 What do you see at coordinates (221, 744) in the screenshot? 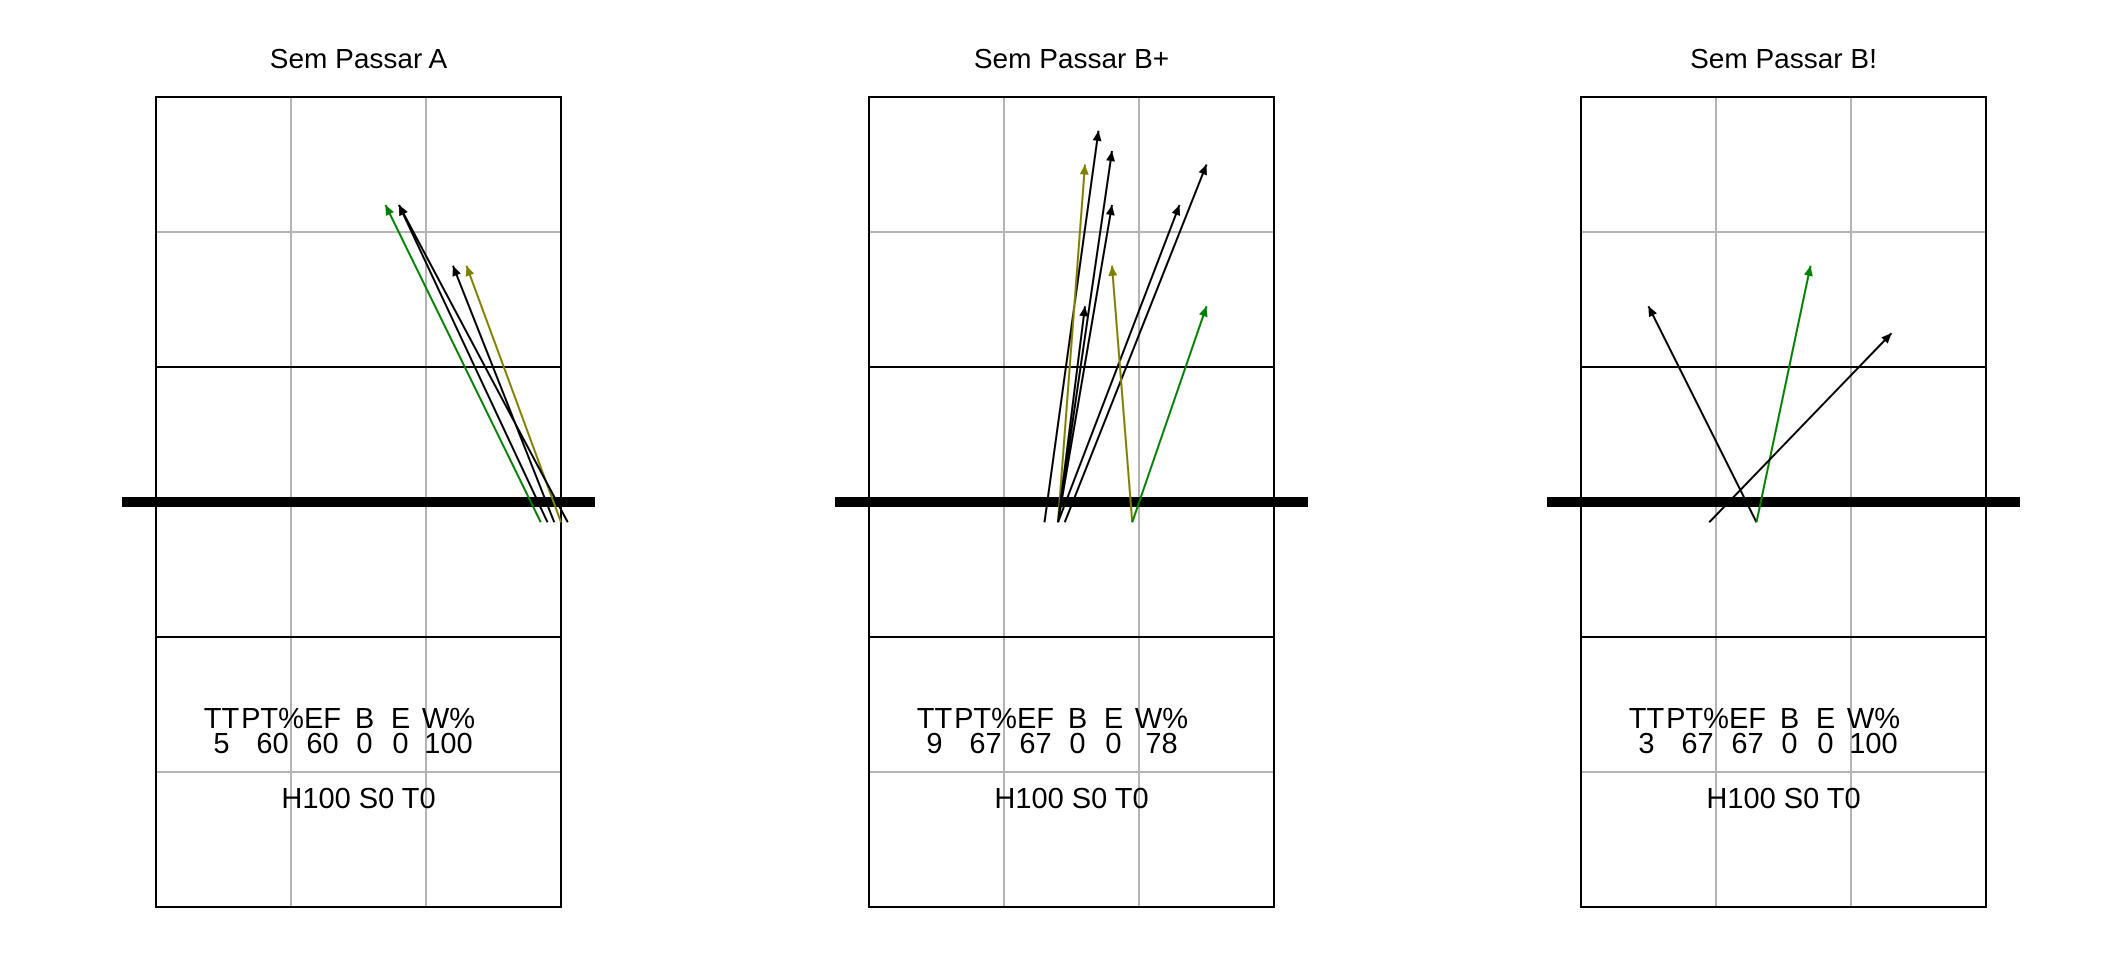
I see `stat-value-tt: 5` at bounding box center [221, 744].